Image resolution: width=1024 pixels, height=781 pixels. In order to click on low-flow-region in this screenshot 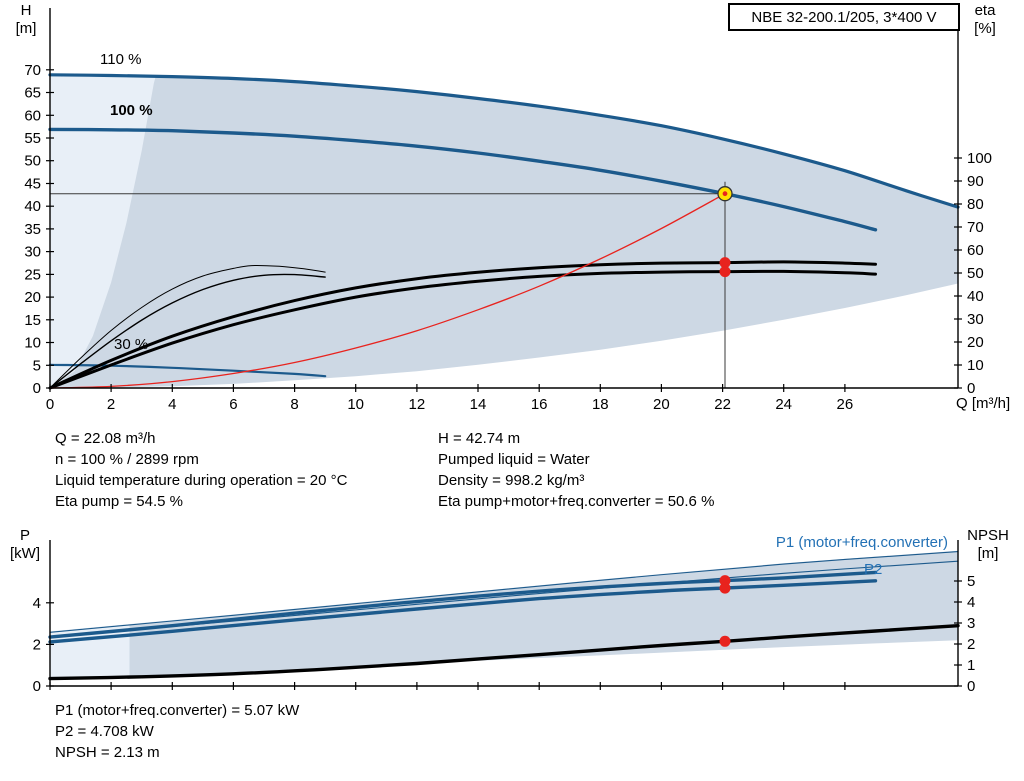, I will do `click(103, 231)`.